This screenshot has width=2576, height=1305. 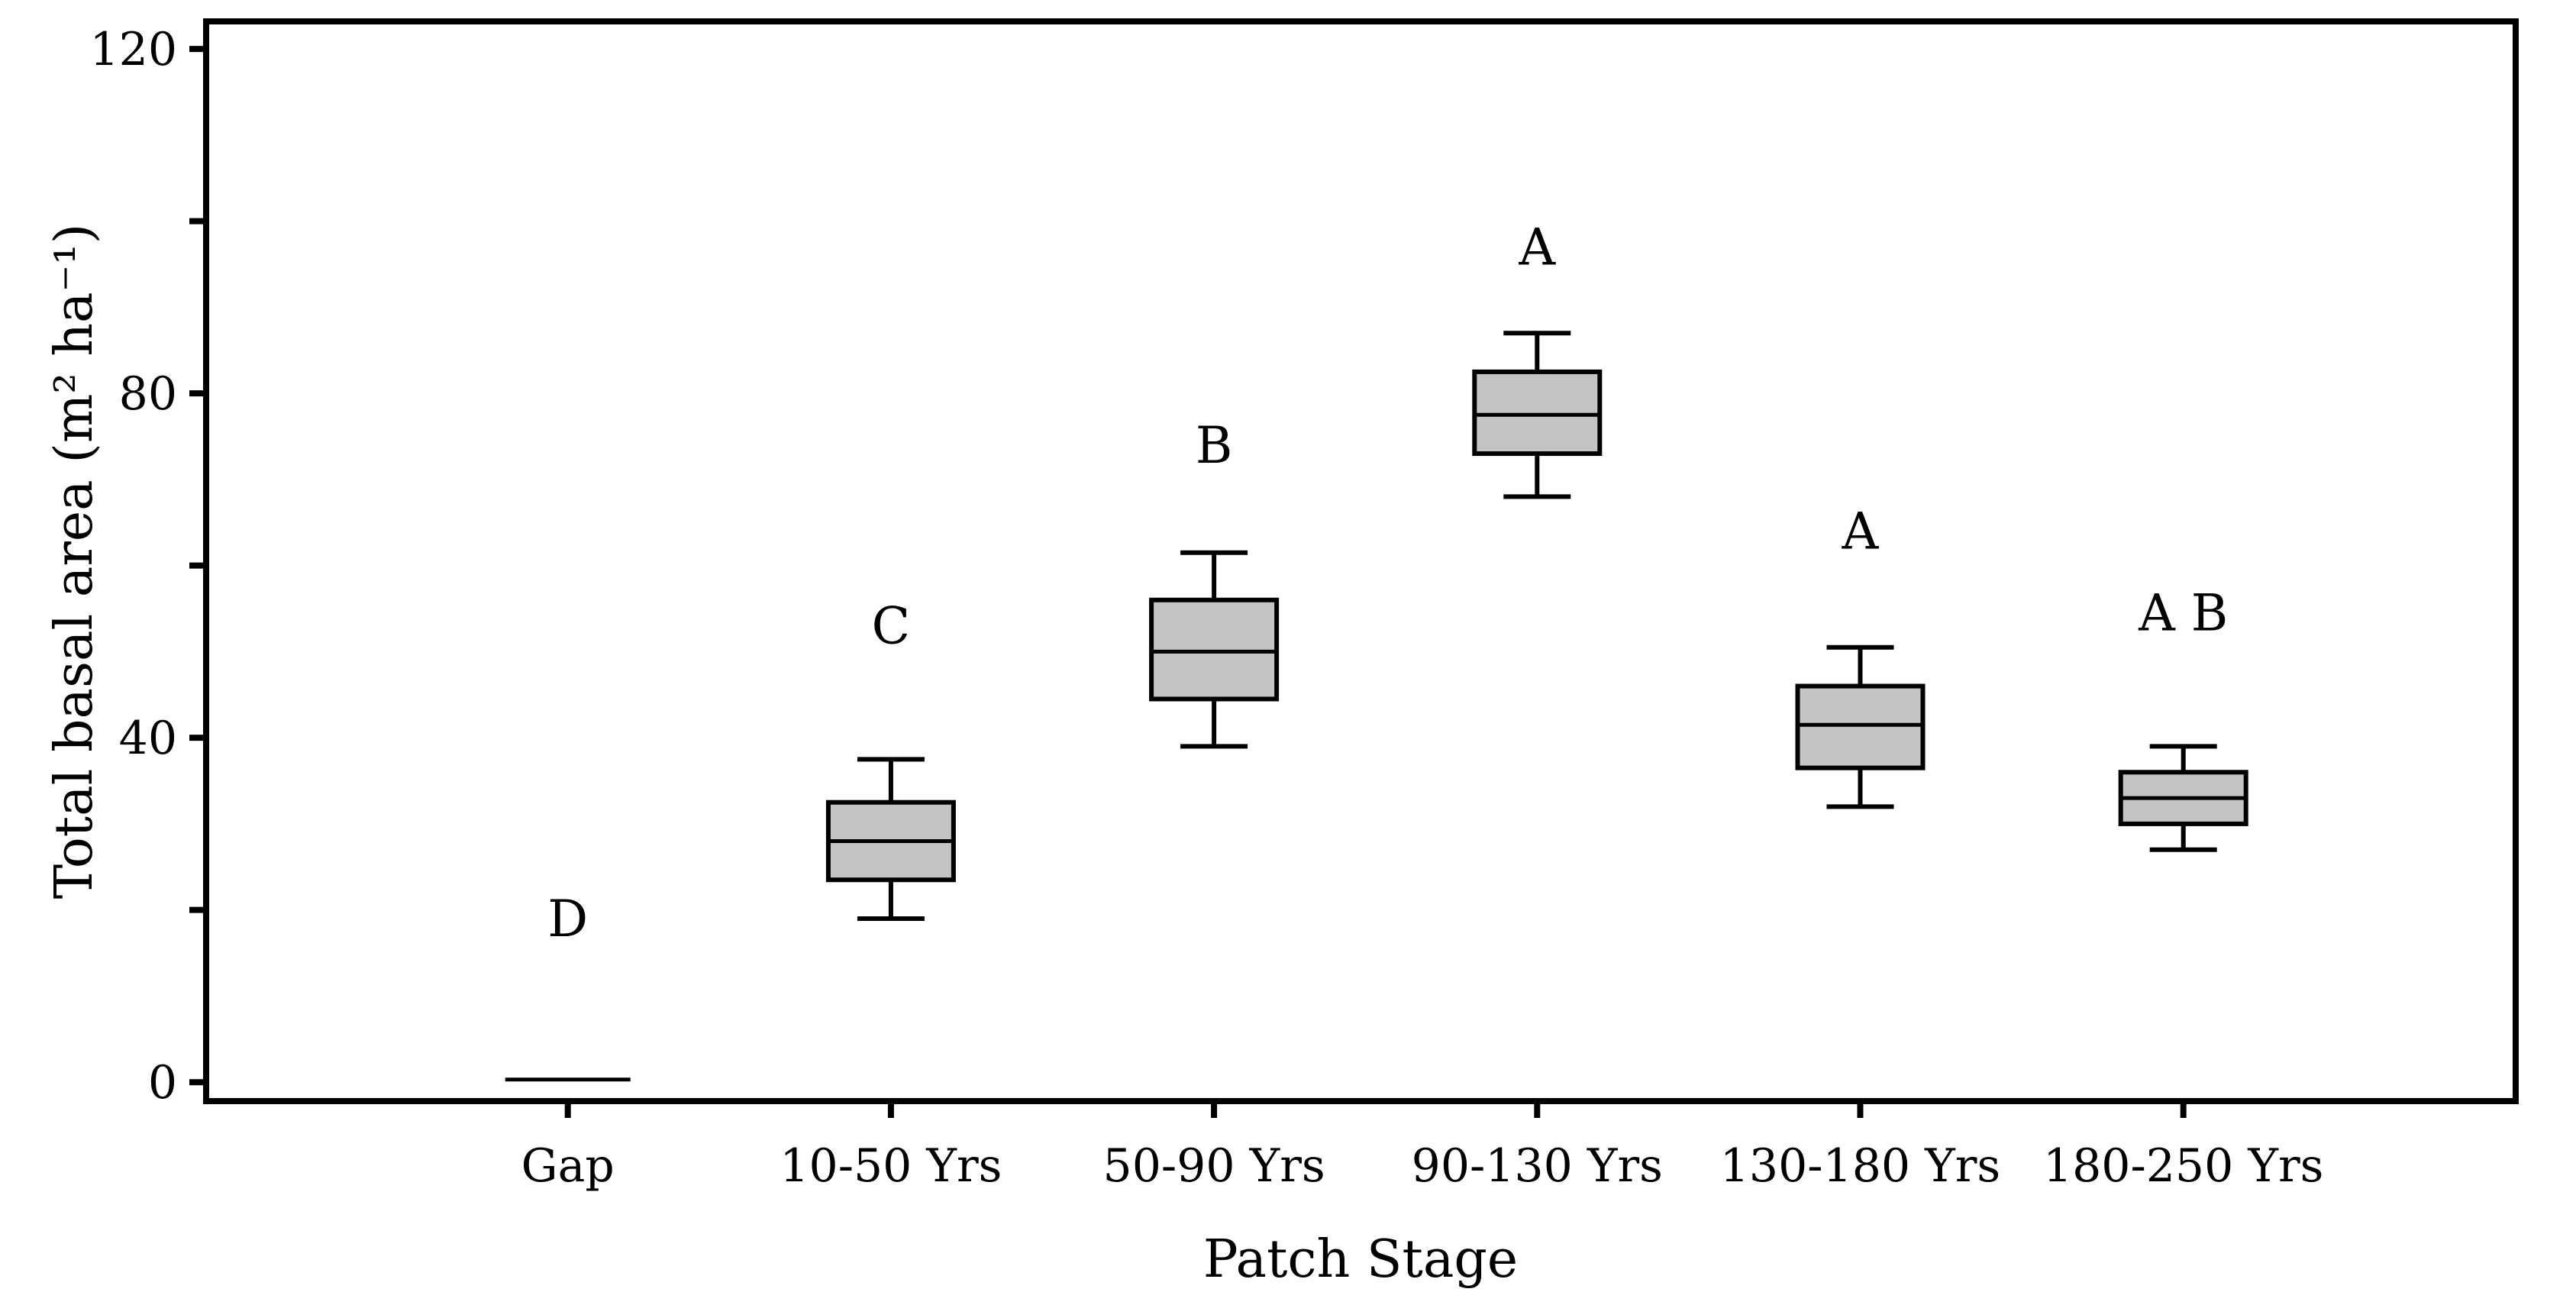 What do you see at coordinates (1214, 1166) in the screenshot?
I see `x-tick-label: 50-90 Yrs` at bounding box center [1214, 1166].